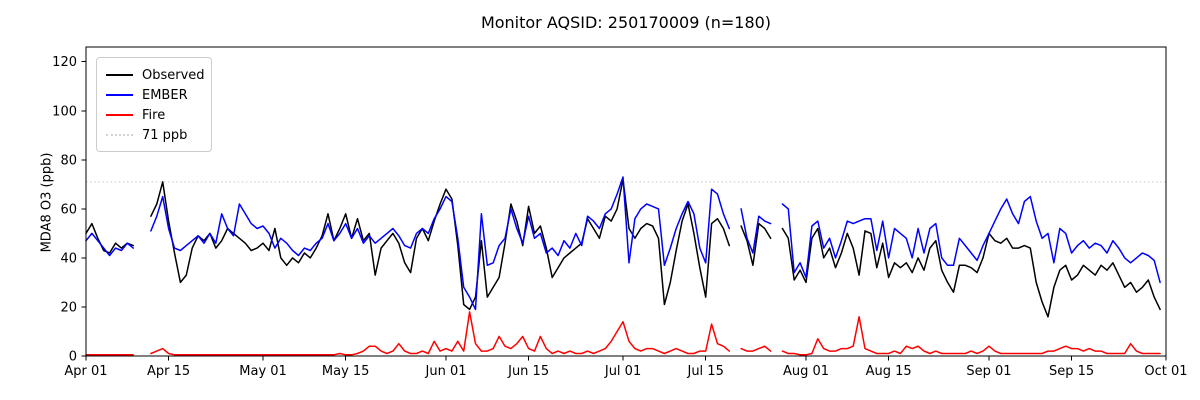 This screenshot has width=1200, height=400. Describe the element at coordinates (623, 333) in the screenshot. I see `series-fire-line` at that location.